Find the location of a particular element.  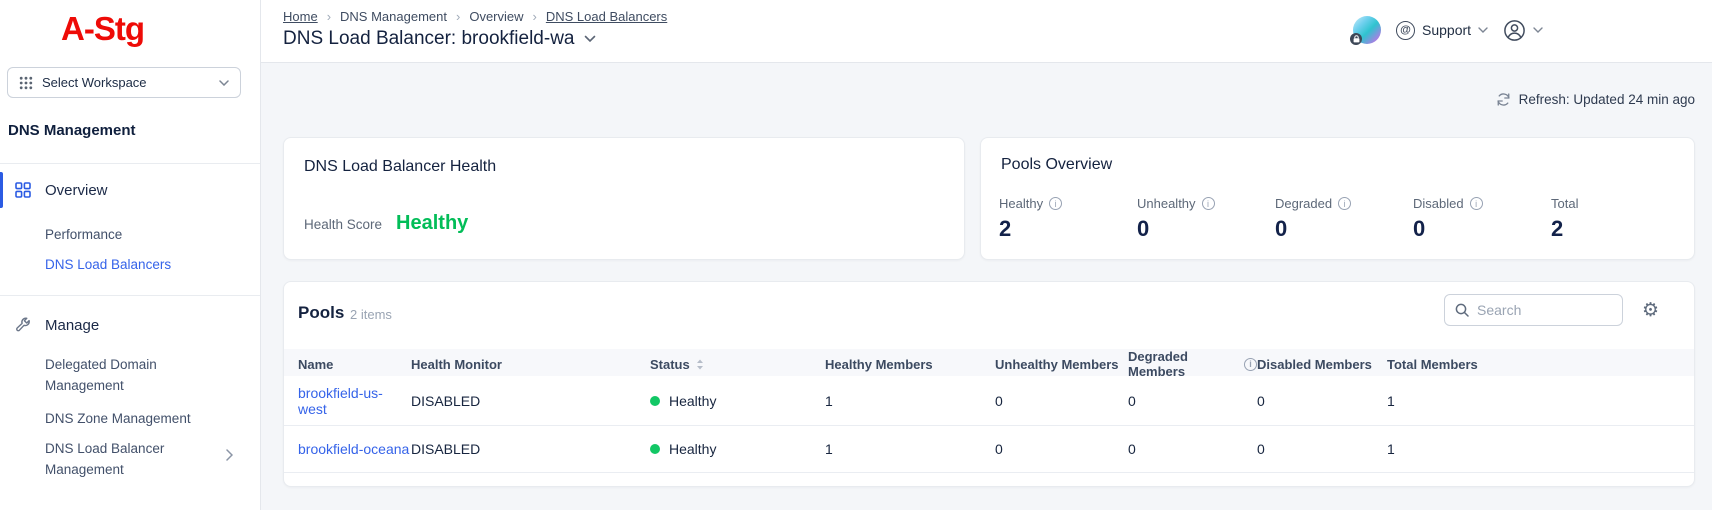

column-header-health-monitor: Health Monitor is located at coordinates (456, 364).